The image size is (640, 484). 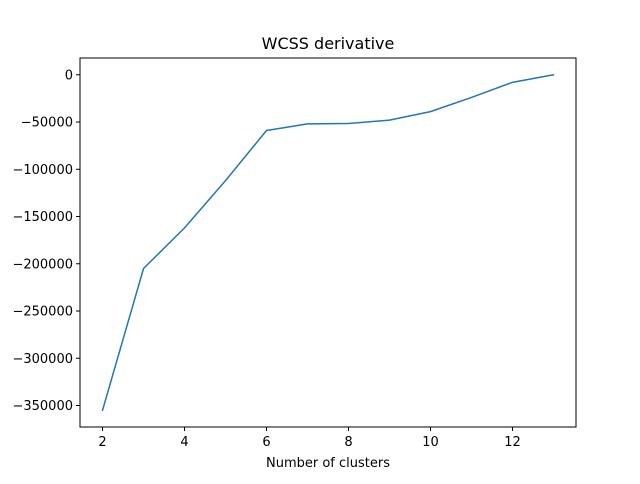 What do you see at coordinates (266, 442) in the screenshot?
I see `x-tick-label: 6` at bounding box center [266, 442].